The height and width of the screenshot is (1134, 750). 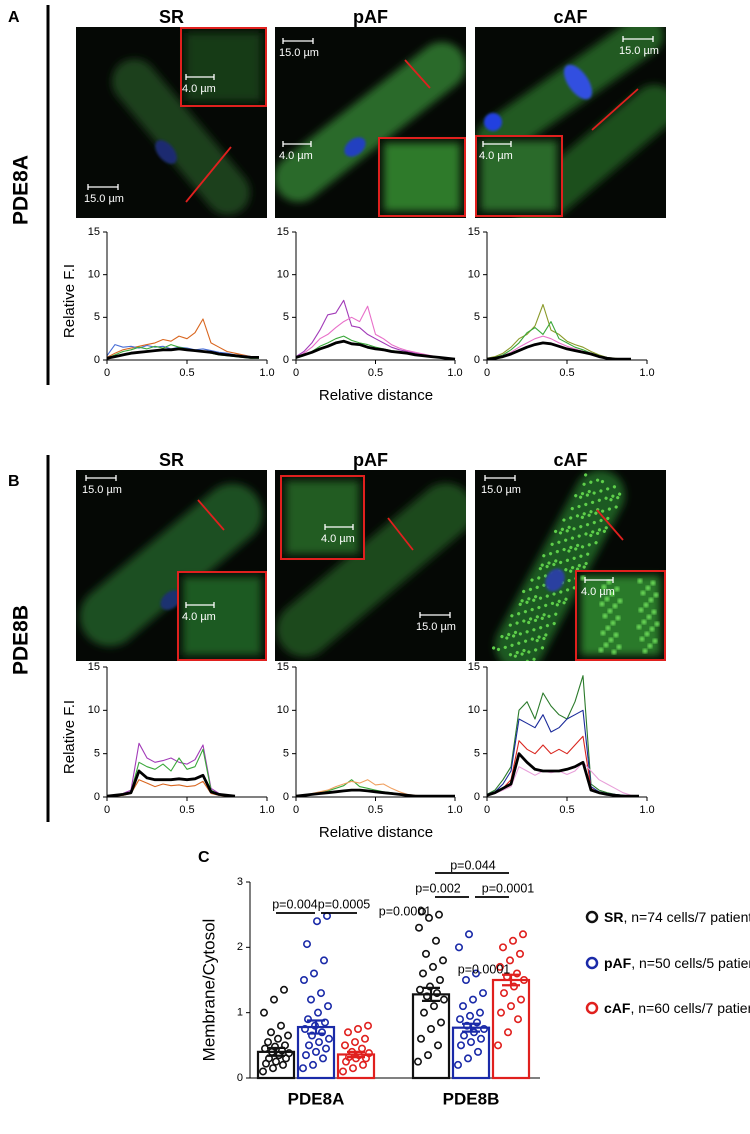 I want to click on category-label: PDE8A, so click(x=316, y=1098).